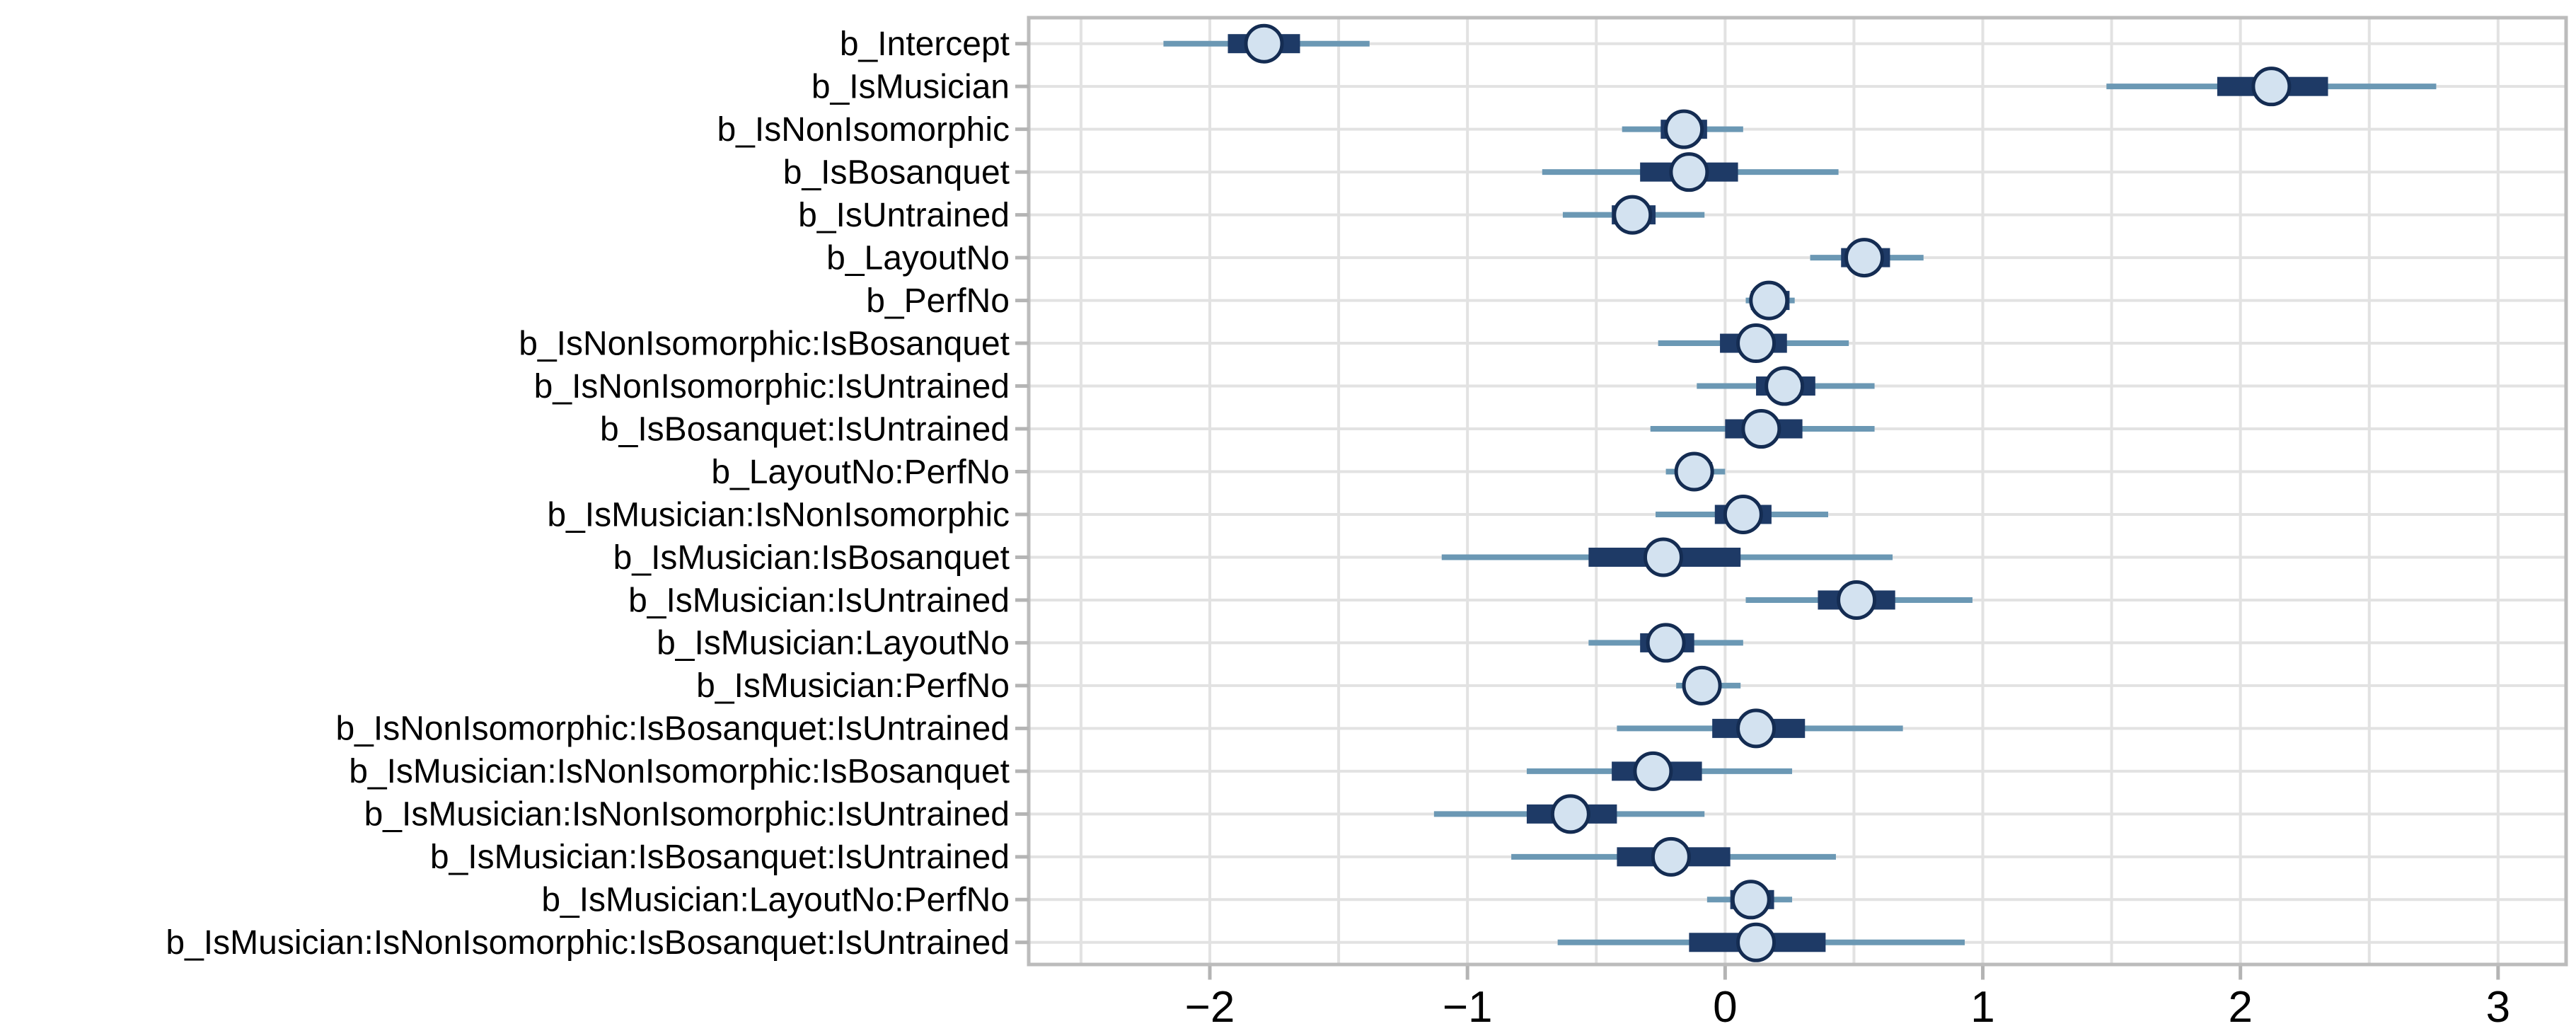 The height and width of the screenshot is (1031, 2576). I want to click on y-axis-label: b_IsBosanquet:IsUntrained, so click(805, 429).